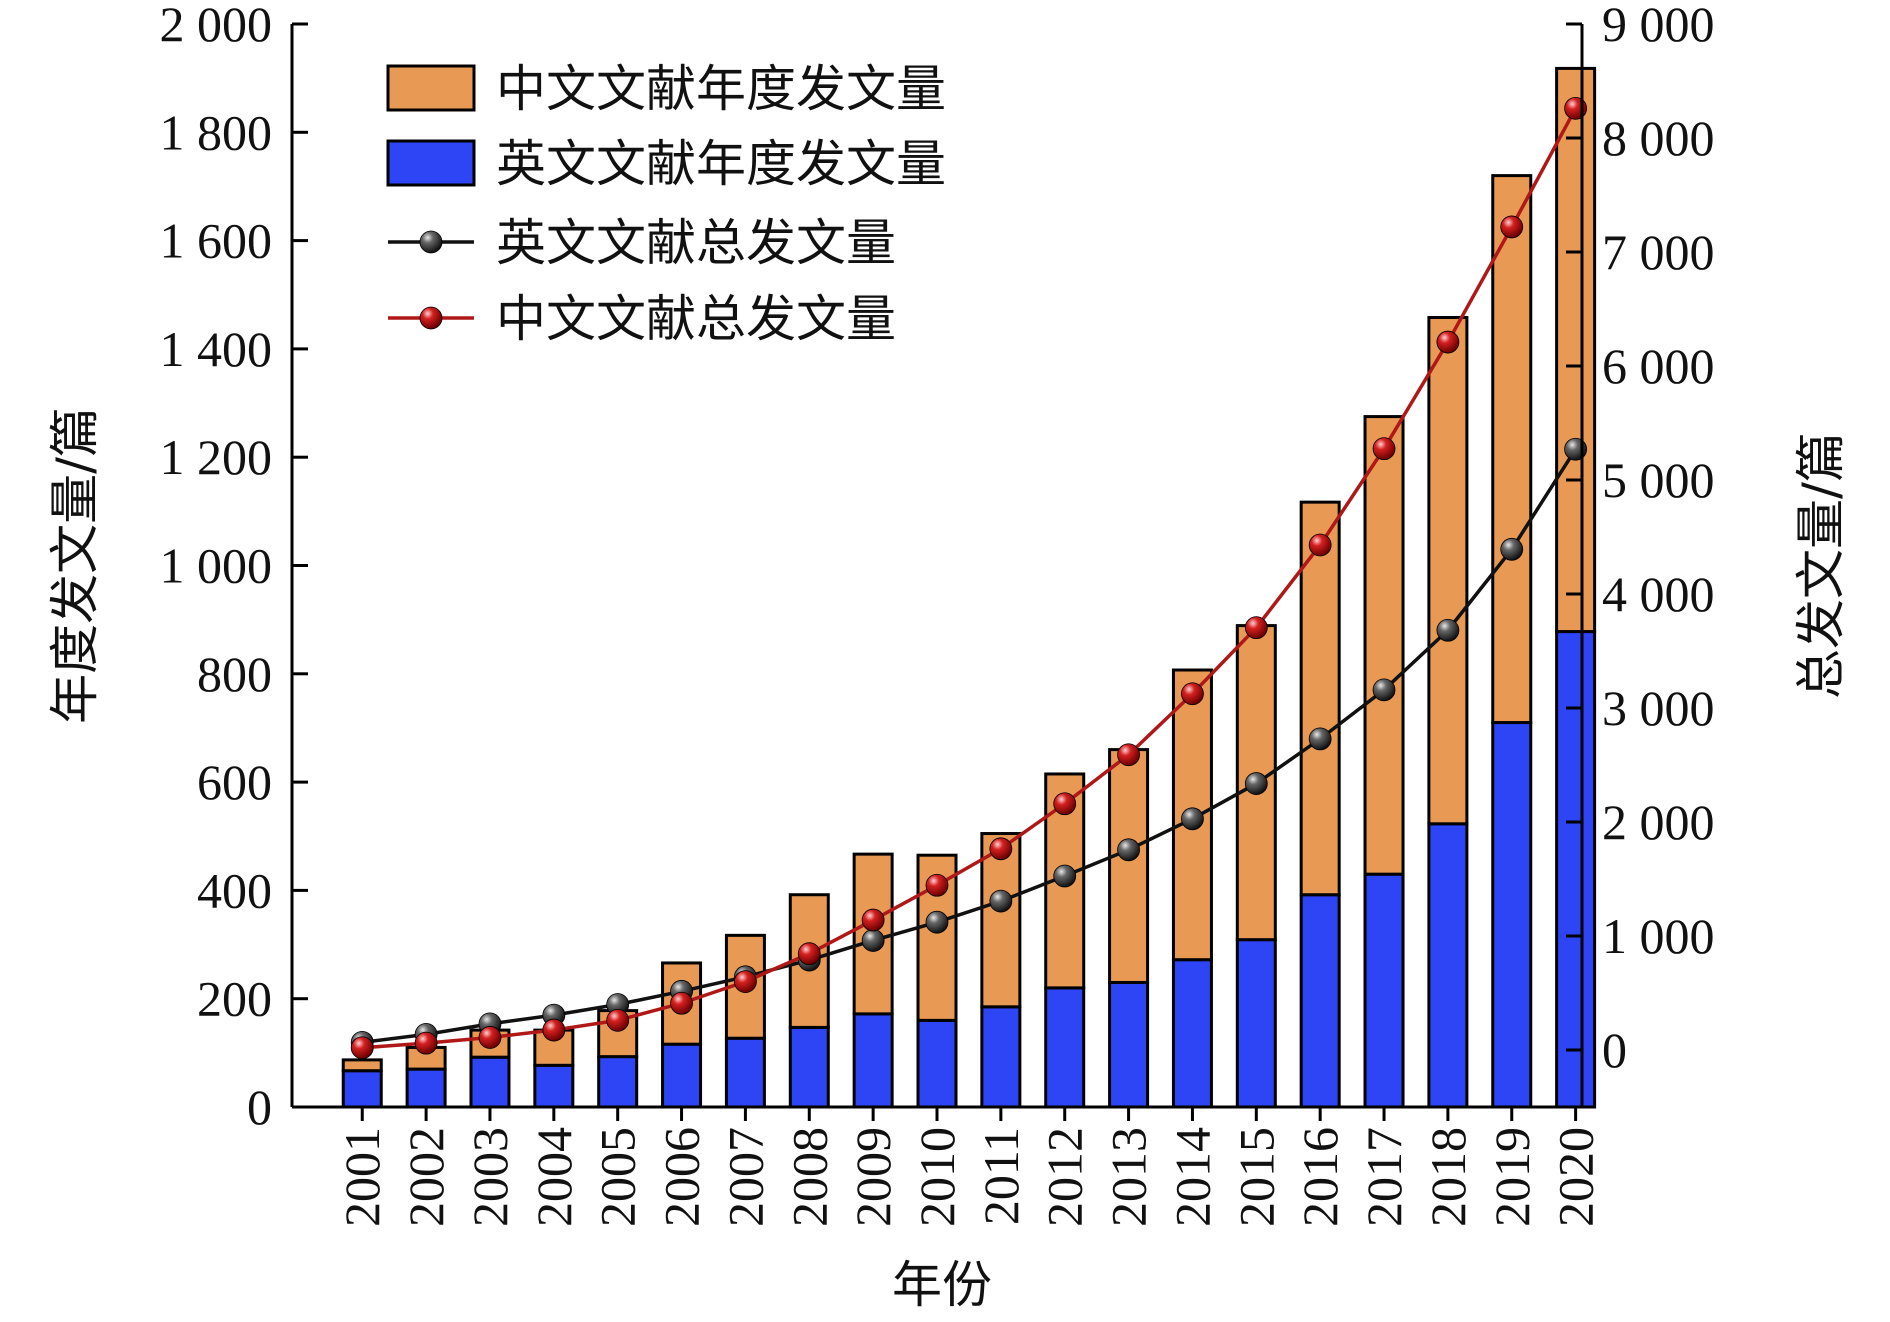 The image size is (1890, 1322). I want to click on legend-label-3: 中文文献总发文量, so click(696, 319).